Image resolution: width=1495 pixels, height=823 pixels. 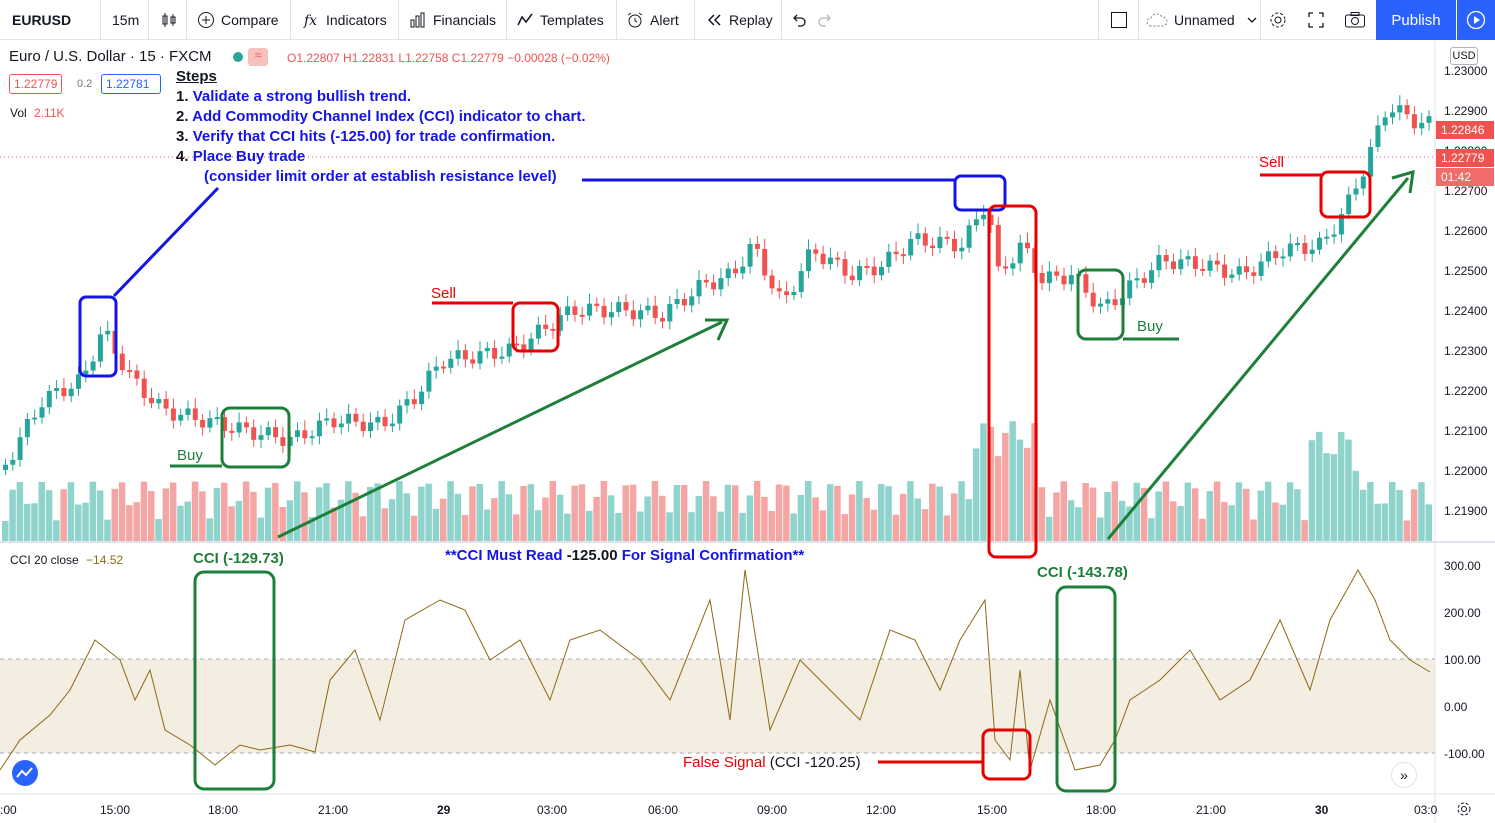 I want to click on time-axis-label: :00, so click(x=8, y=810).